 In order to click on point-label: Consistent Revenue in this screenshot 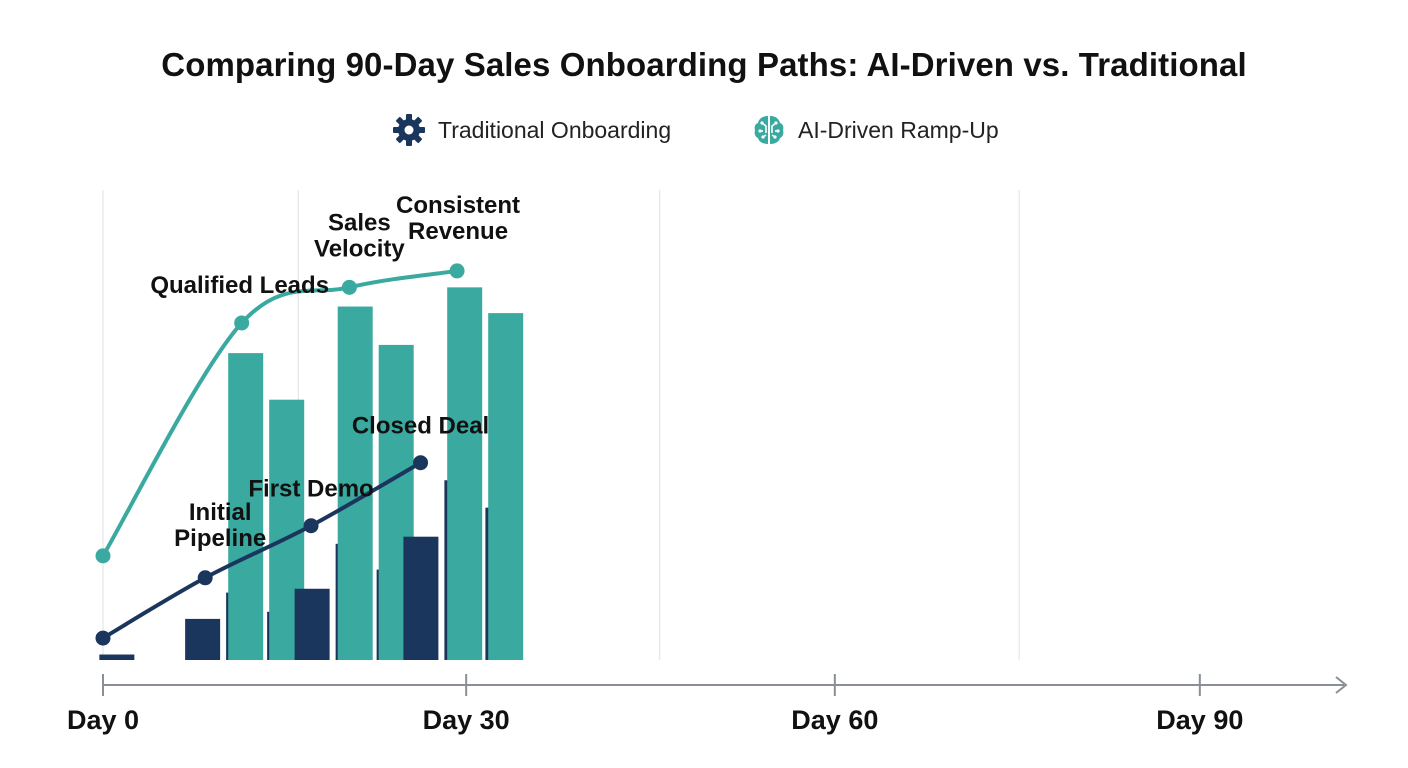, I will do `click(458, 218)`.